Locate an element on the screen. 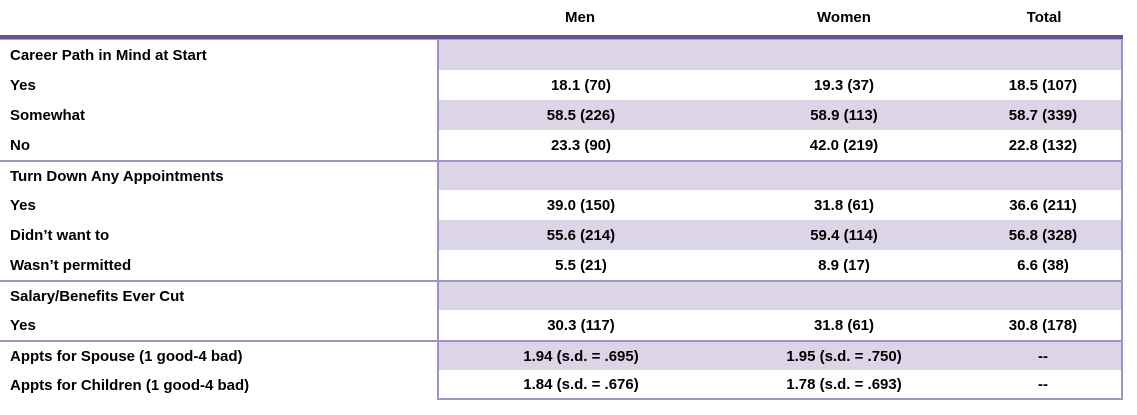 Image resolution: width=1137 pixels, height=415 pixels. table-row: Yes 39.0 (150) 31.8 (61) 36.6 (211) is located at coordinates (561, 205).